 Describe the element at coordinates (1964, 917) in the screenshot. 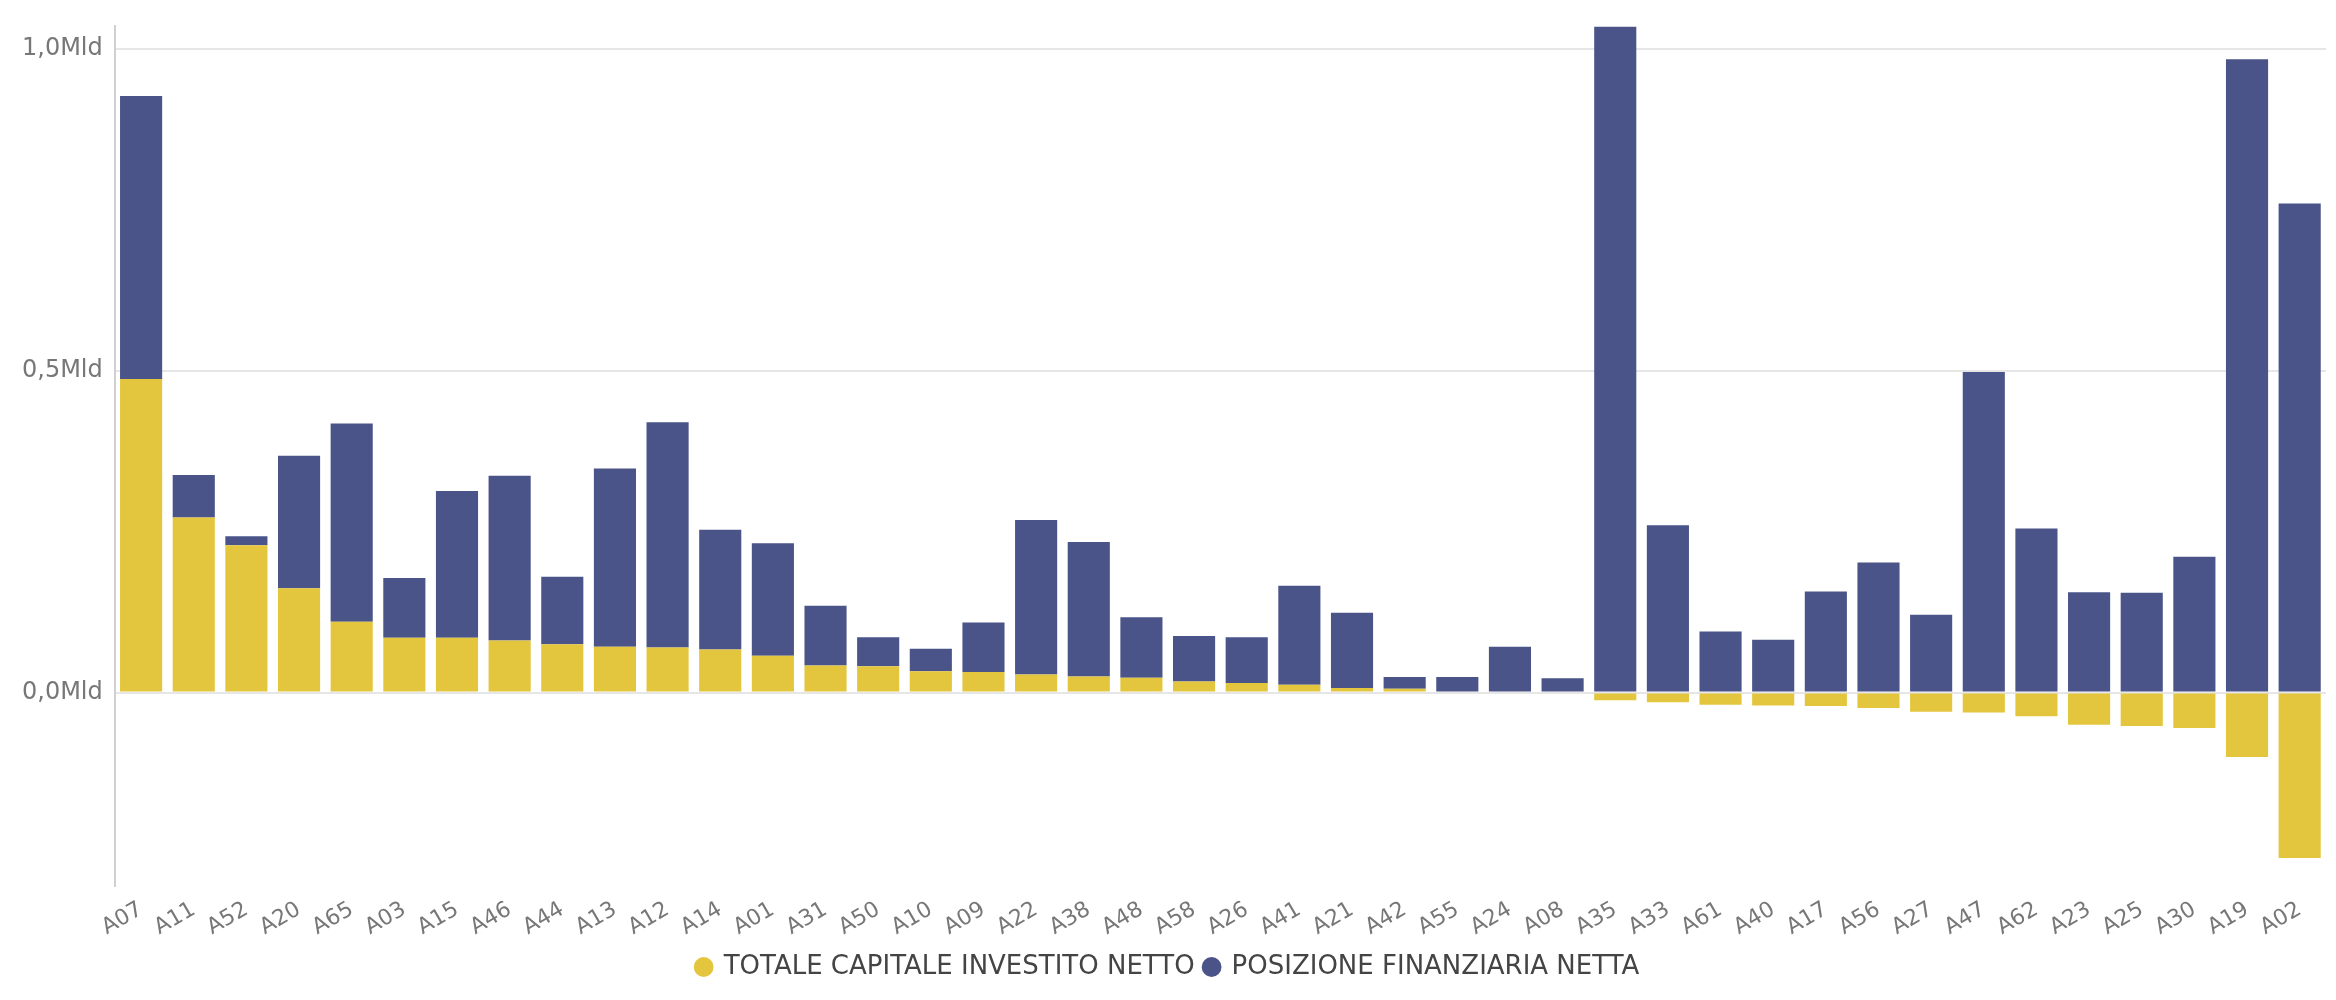

I see `x-tick-label: A47` at that location.